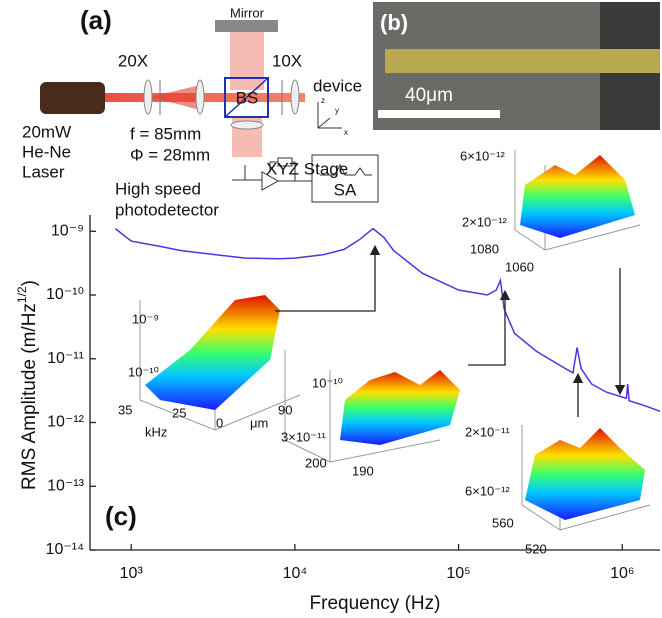 The height and width of the screenshot is (618, 662). I want to click on y-tick-label: 10⁻¹⁰, so click(65, 294).